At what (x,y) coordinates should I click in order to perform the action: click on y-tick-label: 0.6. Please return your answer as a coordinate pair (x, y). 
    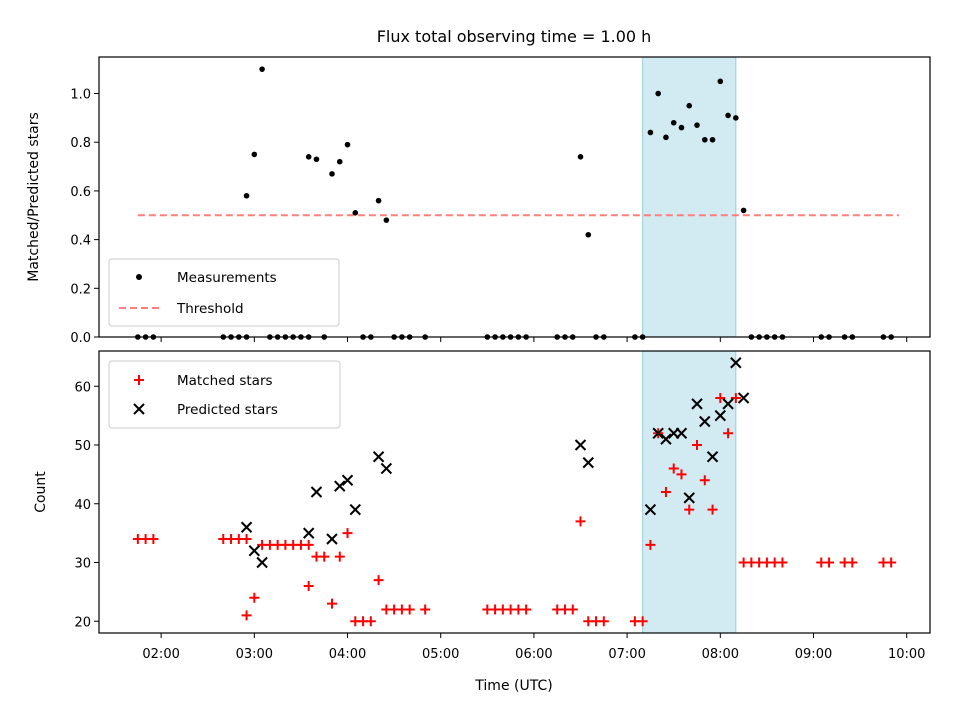
    Looking at the image, I should click on (80, 192).